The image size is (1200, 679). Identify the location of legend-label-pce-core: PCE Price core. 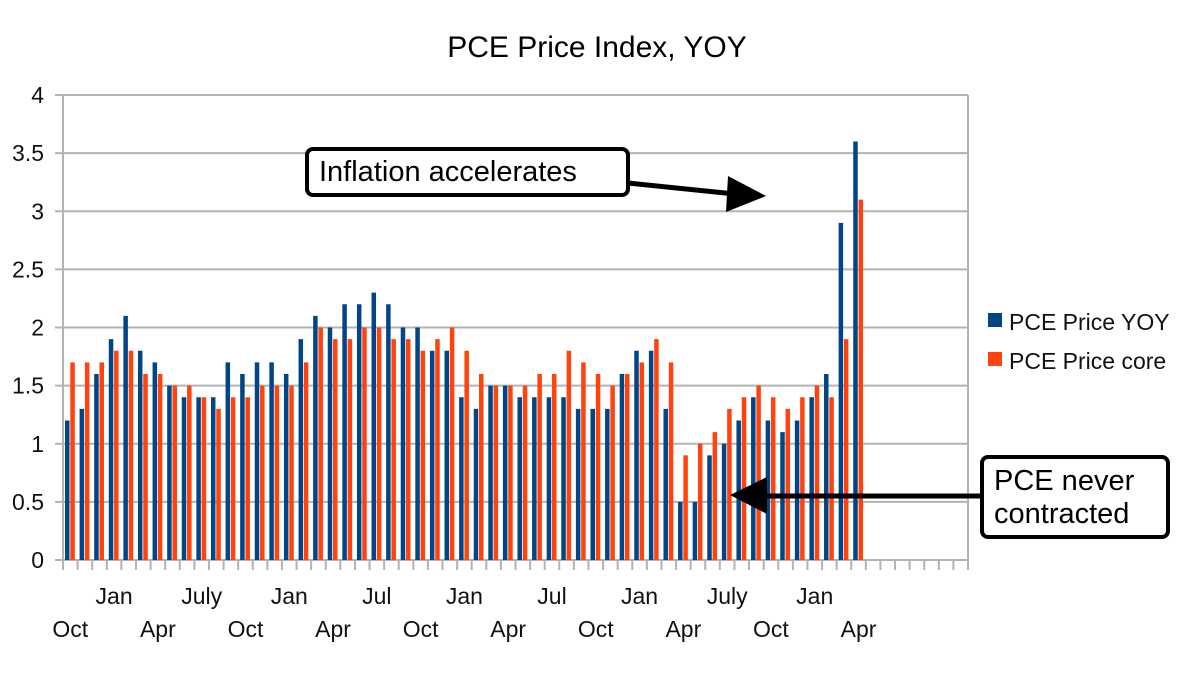
(1087, 361).